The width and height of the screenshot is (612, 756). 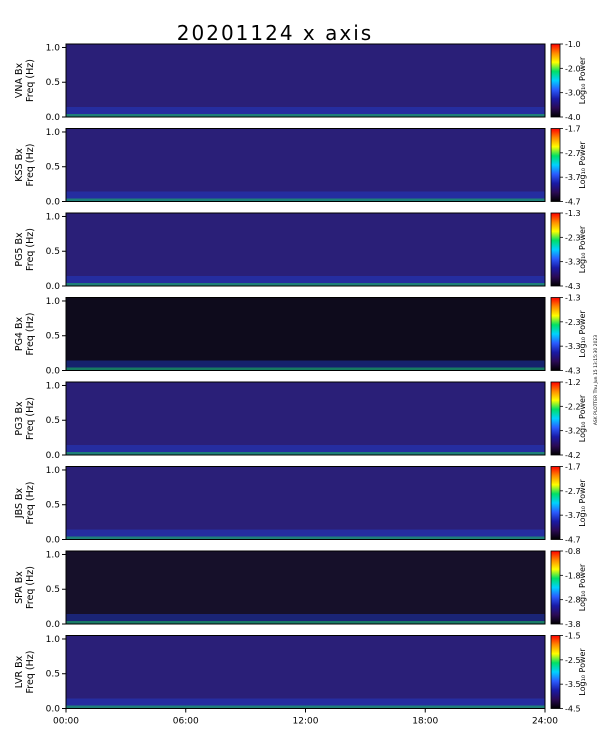 What do you see at coordinates (19, 503) in the screenshot?
I see `station-label: JBS Bx` at bounding box center [19, 503].